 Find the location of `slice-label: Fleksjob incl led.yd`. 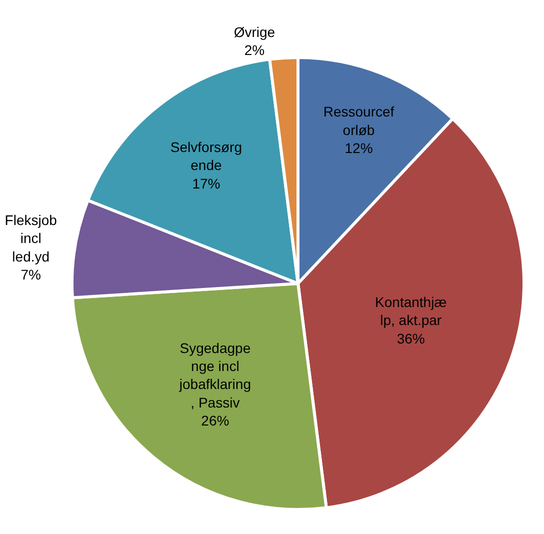

slice-label: Fleksjob incl led.yd is located at coordinates (31, 238).